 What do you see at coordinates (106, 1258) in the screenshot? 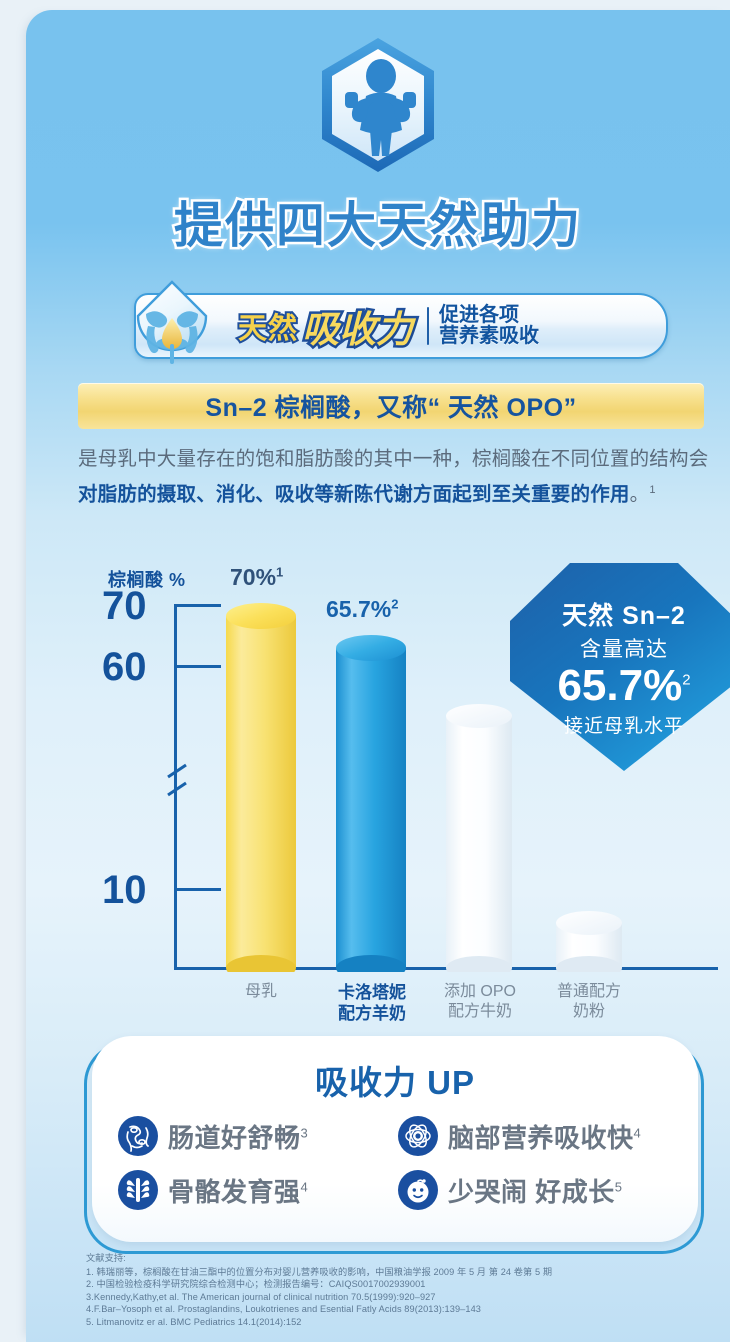
I see `references-heading: 文献支持:` at bounding box center [106, 1258].